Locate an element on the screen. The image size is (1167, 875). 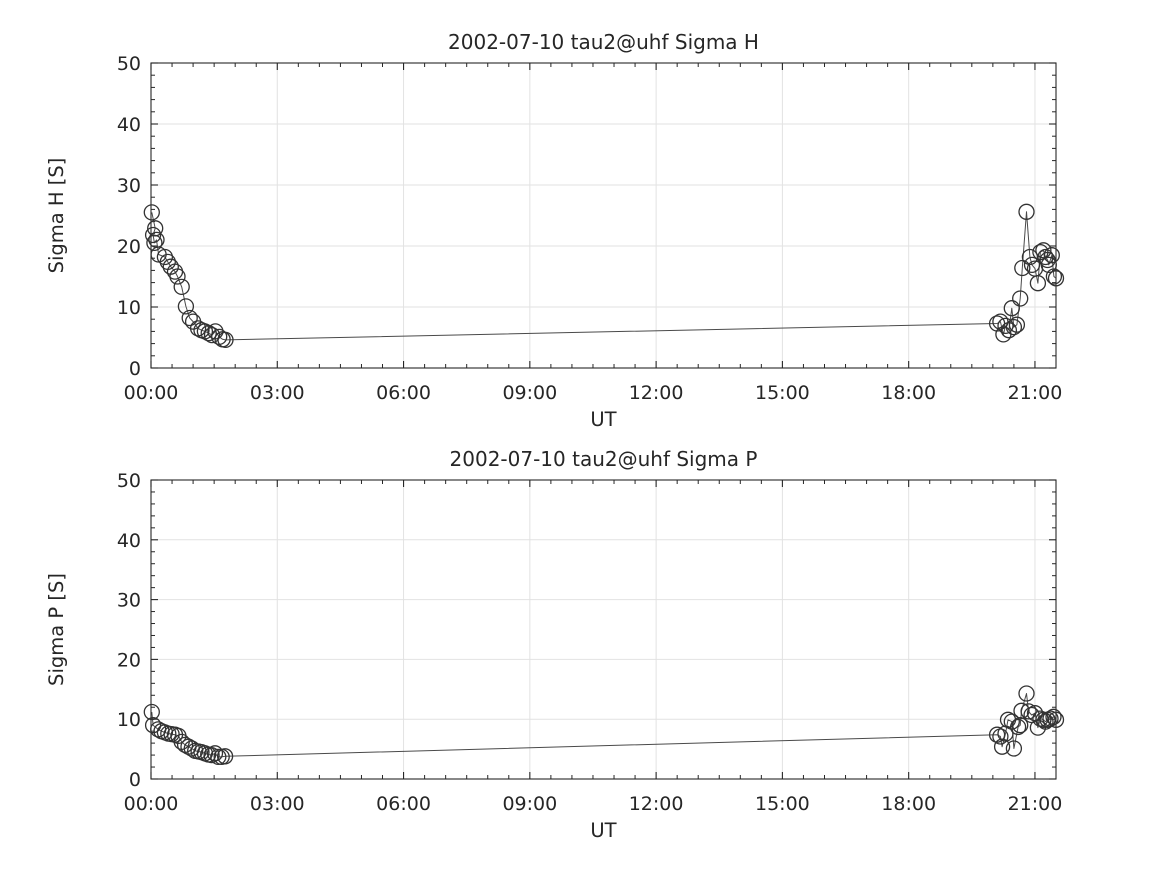
y-axis-label: Sigma P [S] is located at coordinates (56, 629).